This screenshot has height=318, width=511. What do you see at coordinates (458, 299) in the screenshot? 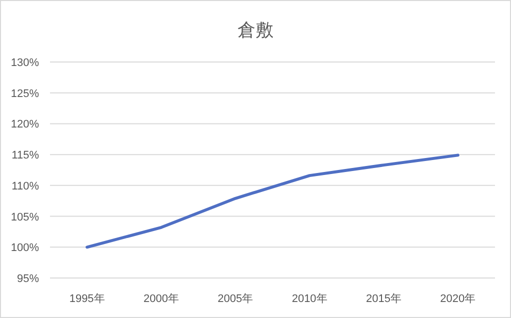
I see `x-tick-label: 2020年` at bounding box center [458, 299].